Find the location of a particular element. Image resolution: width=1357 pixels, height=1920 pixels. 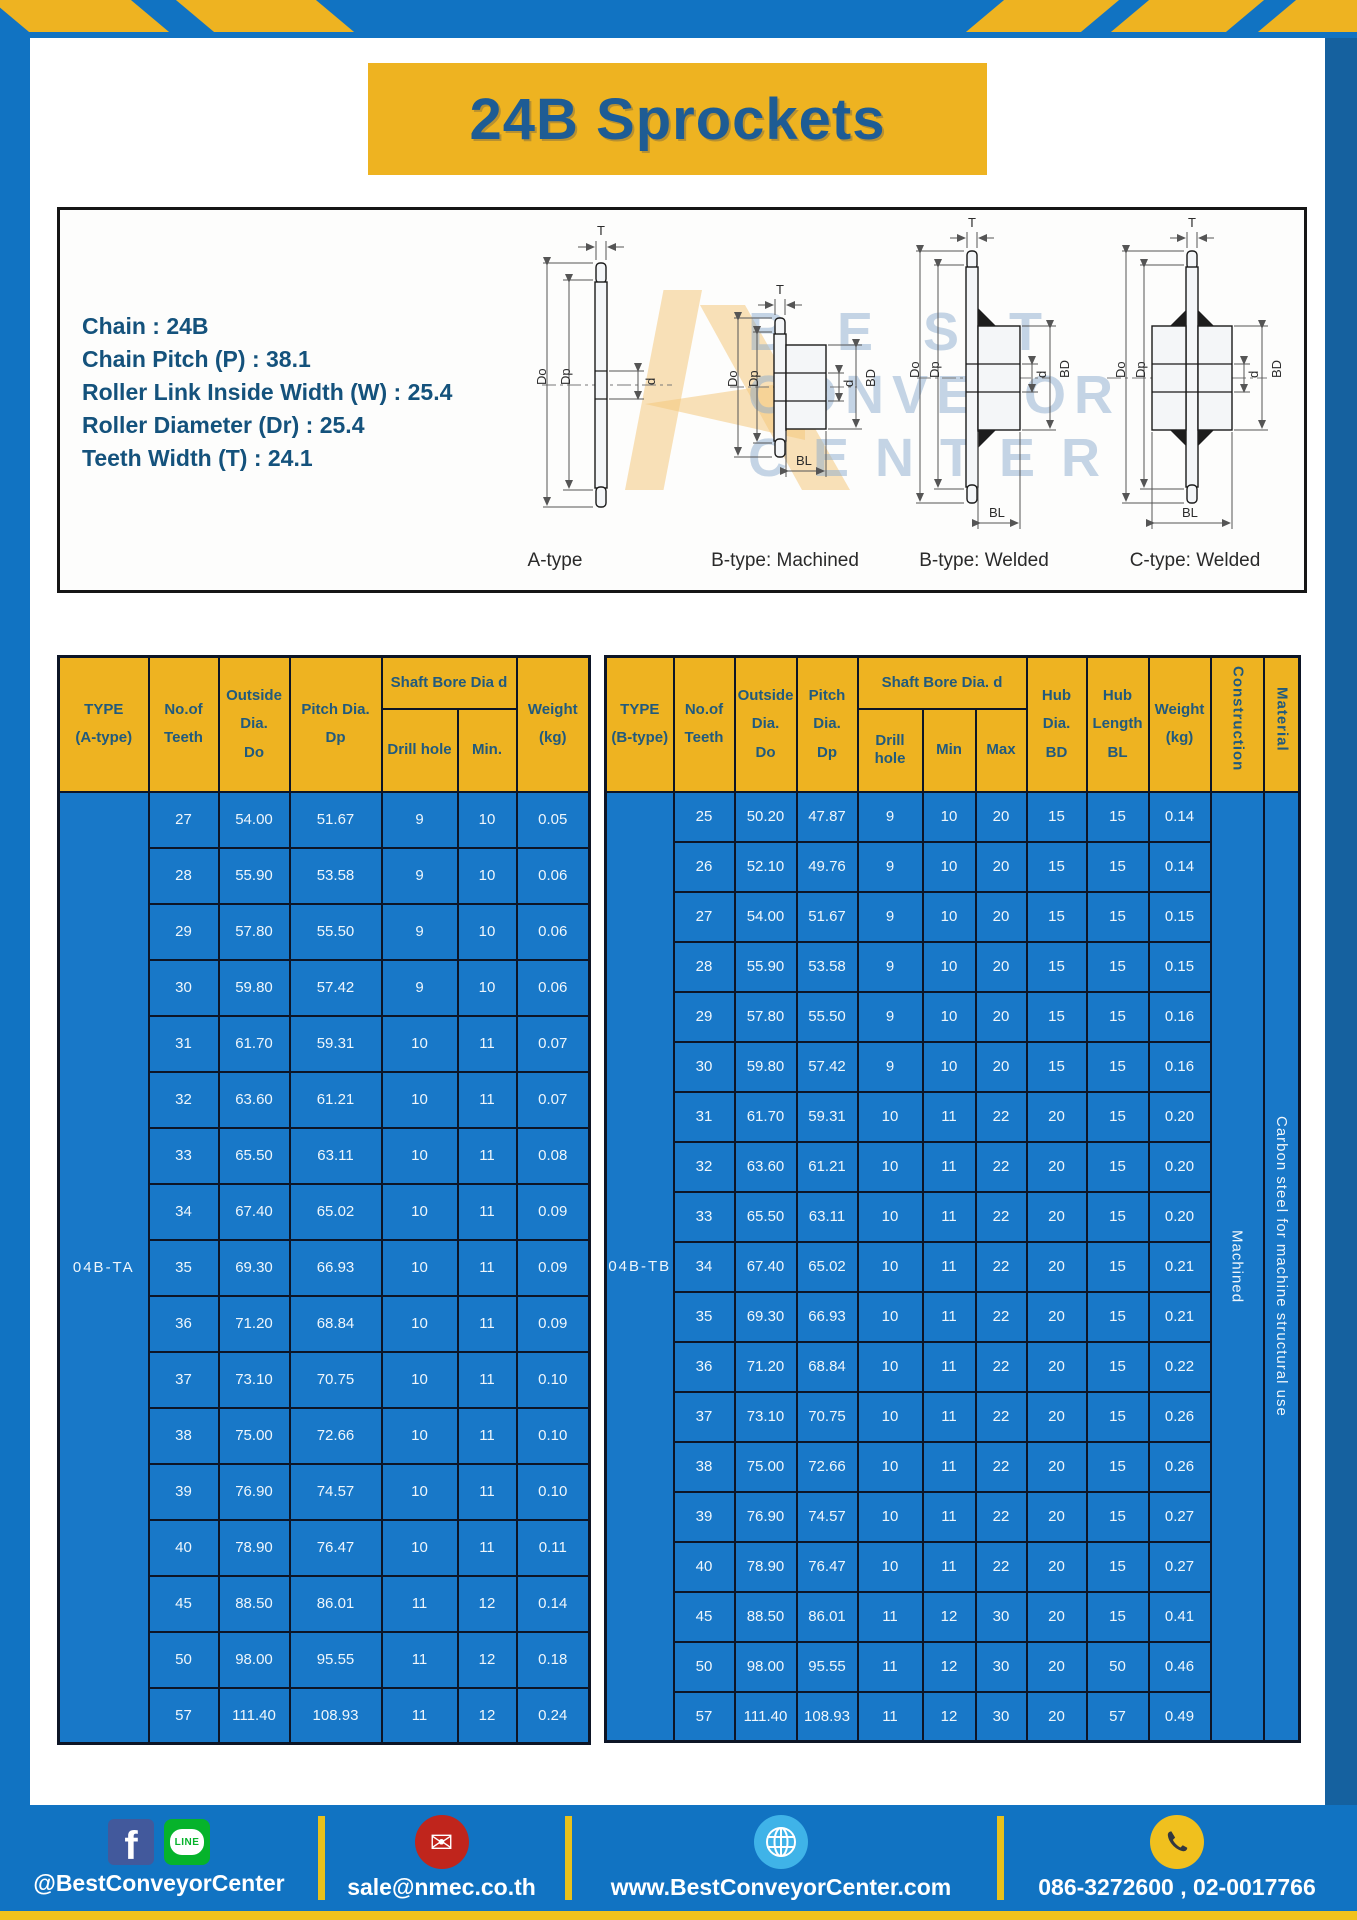

cell: 57.80 is located at coordinates (254, 931).